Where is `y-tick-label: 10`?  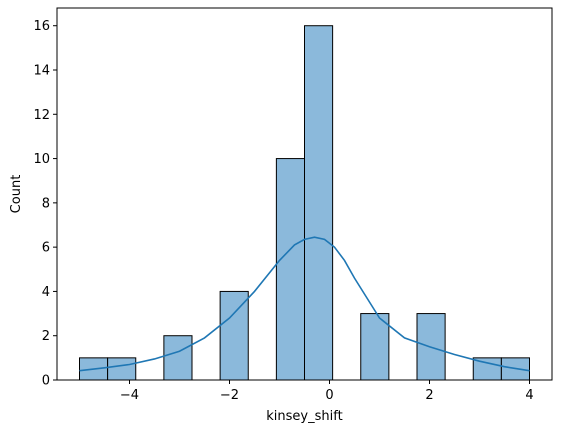
y-tick-label: 10 is located at coordinates (41, 159).